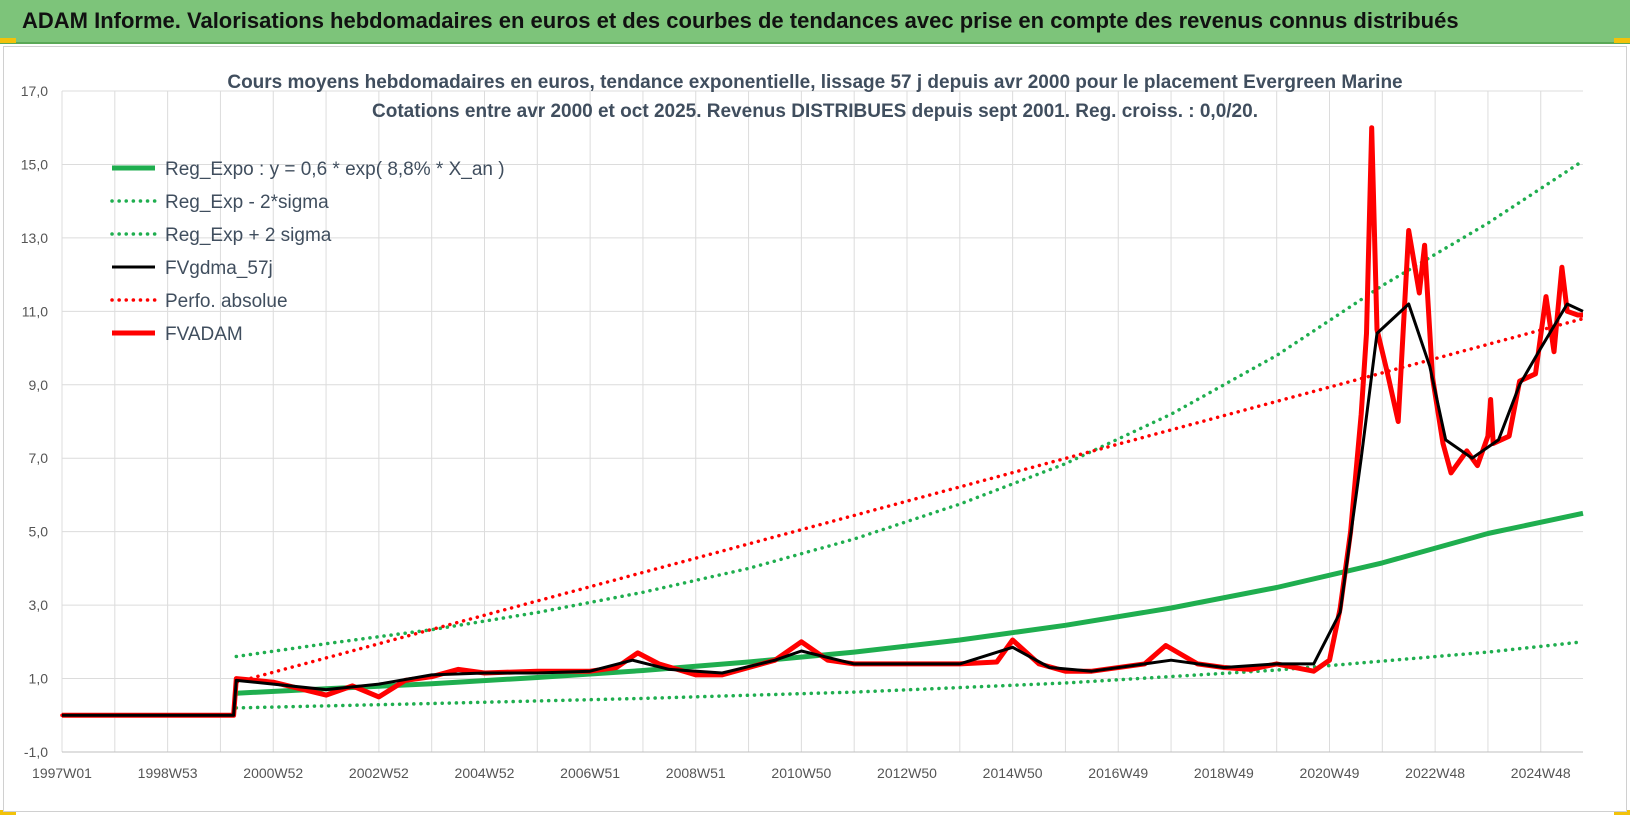 The width and height of the screenshot is (1630, 815). I want to click on corner-marker-bottom-right, so click(1622, 812).